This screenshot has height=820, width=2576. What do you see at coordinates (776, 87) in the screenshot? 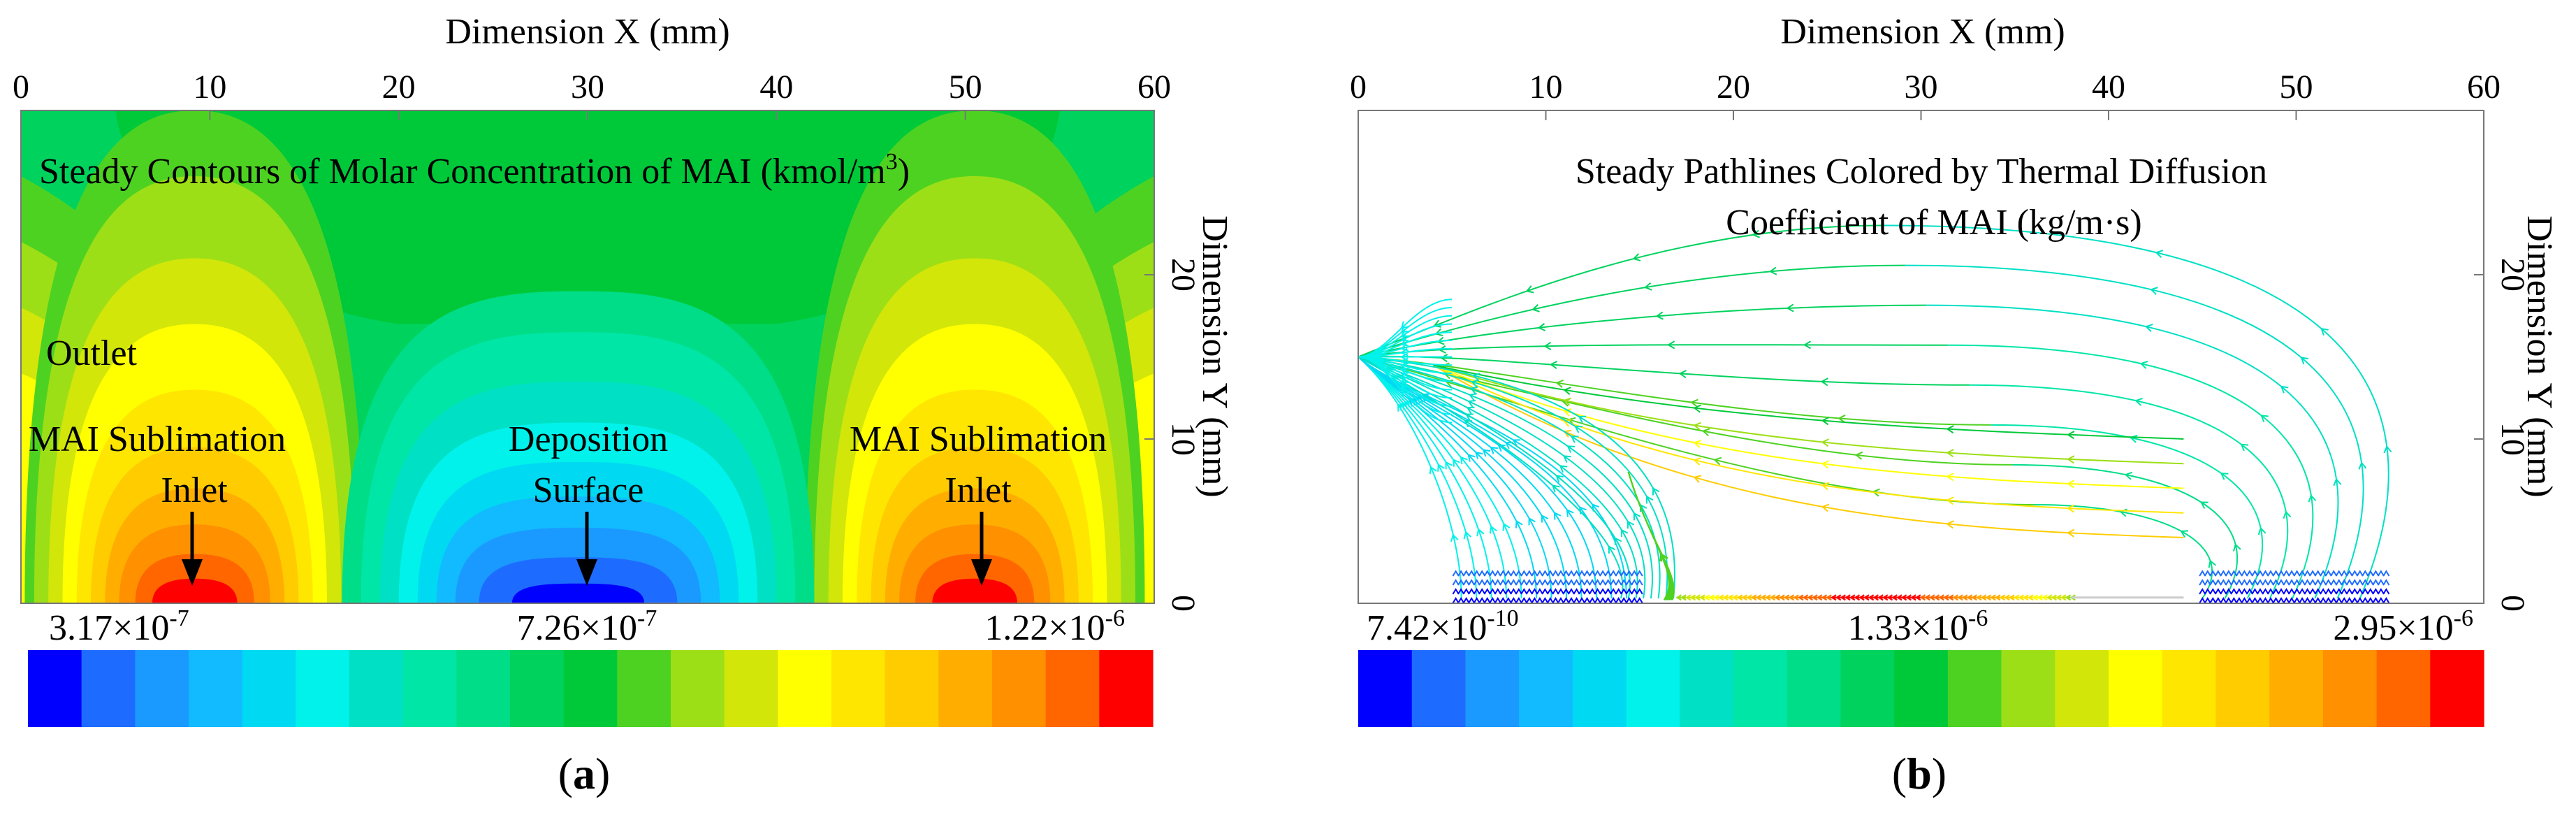
I see `x-tick-label-a: 40` at bounding box center [776, 87].